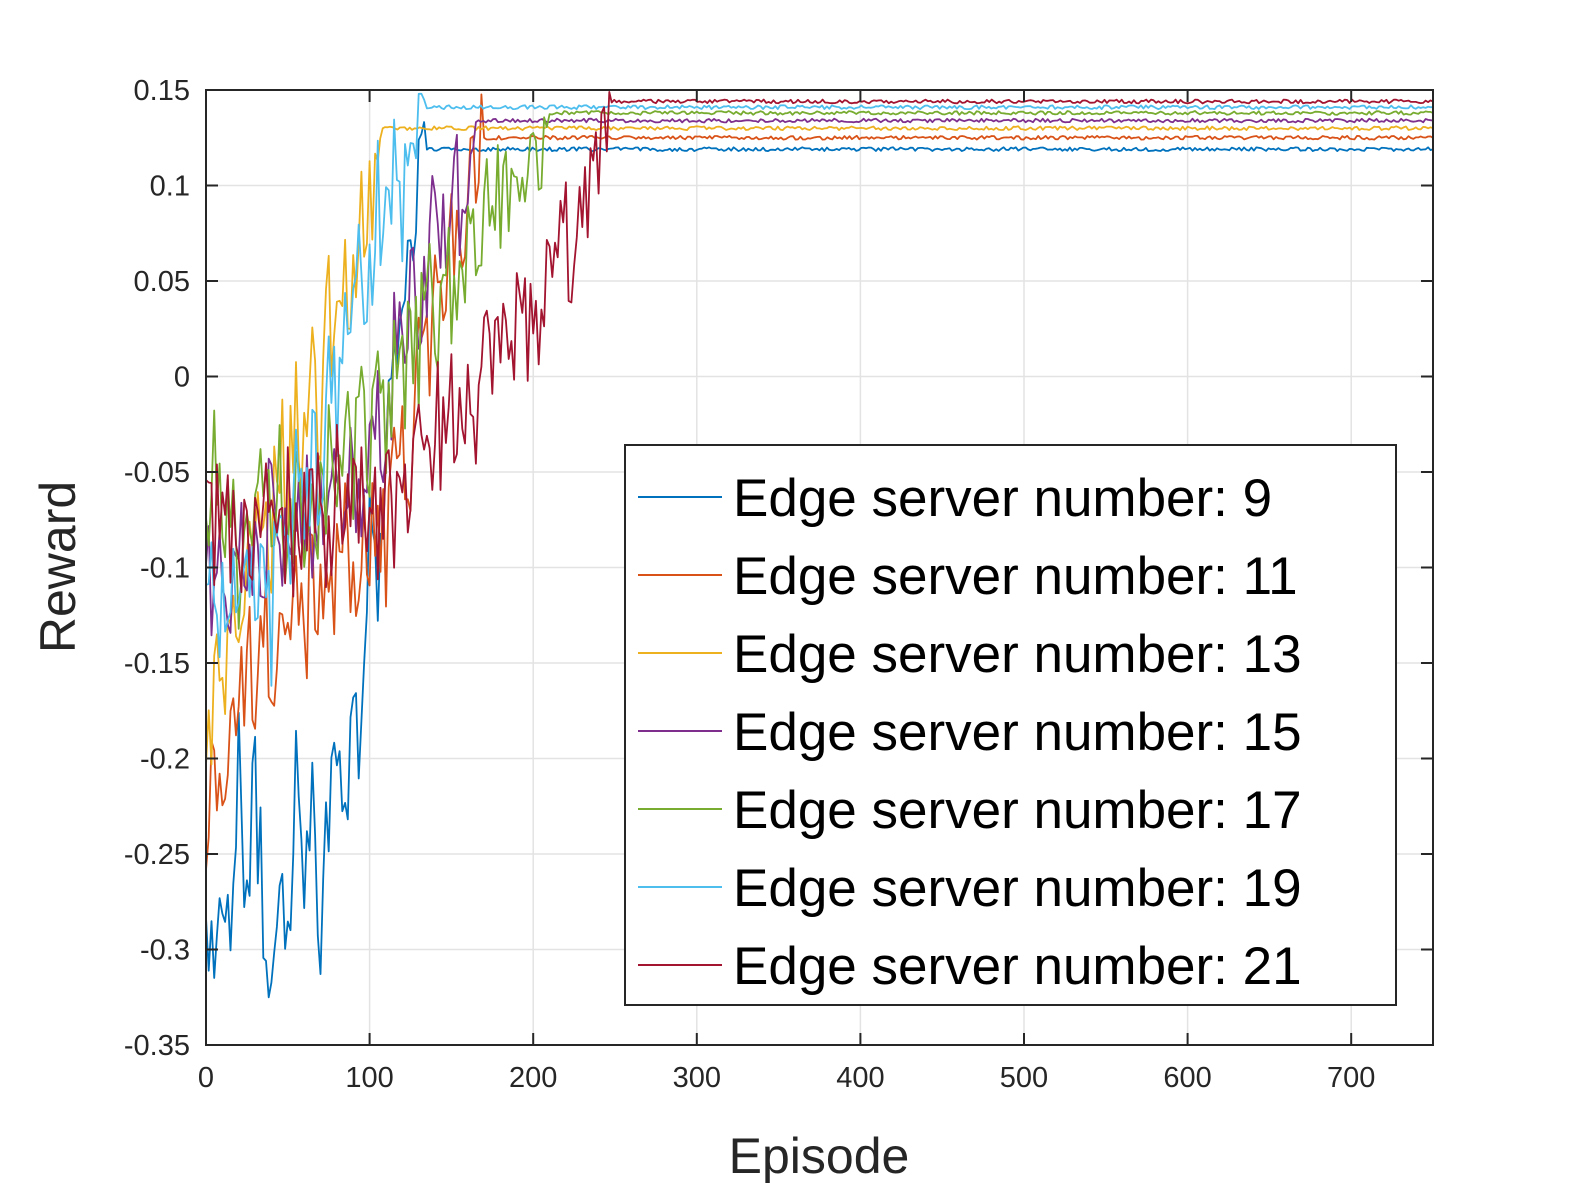  I want to click on legend-label-3: Edge server number: 15, so click(1017, 732).